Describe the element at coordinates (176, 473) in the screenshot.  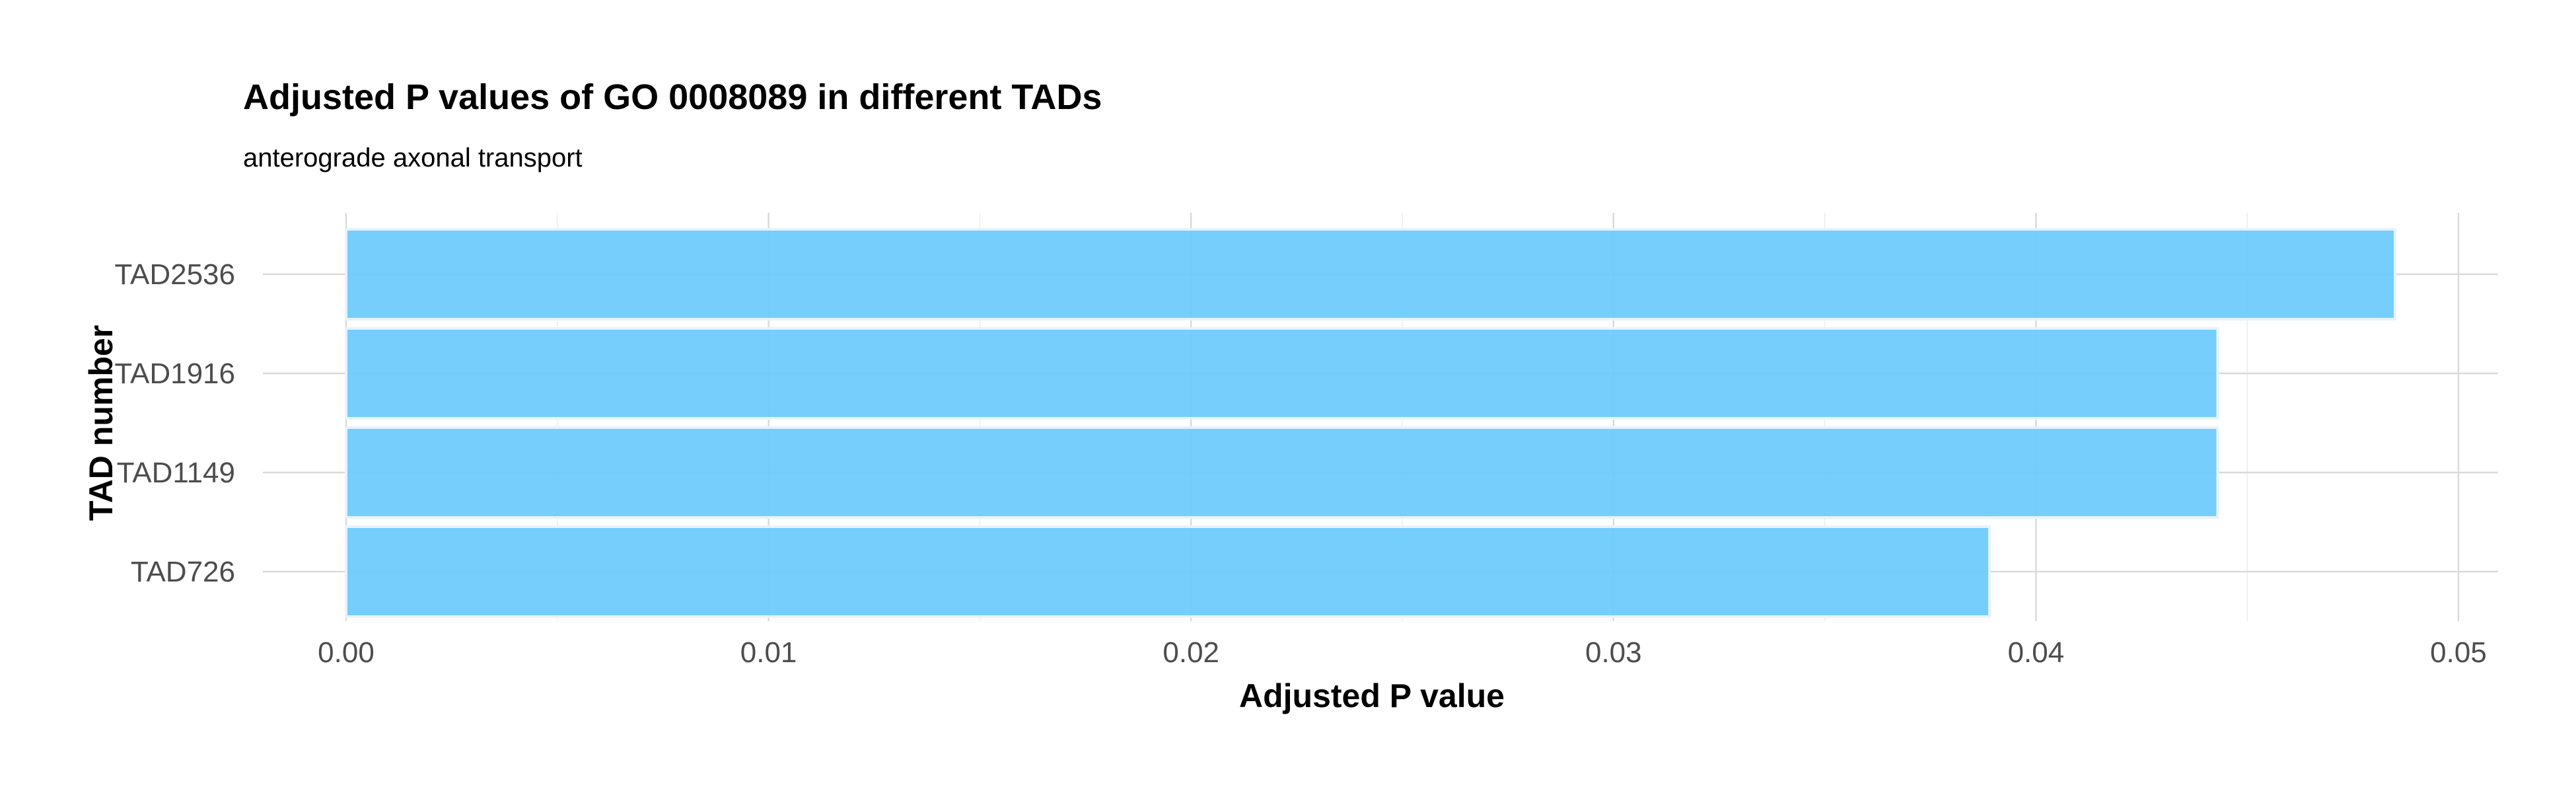
I see `y-tick-label: TAD1149` at that location.